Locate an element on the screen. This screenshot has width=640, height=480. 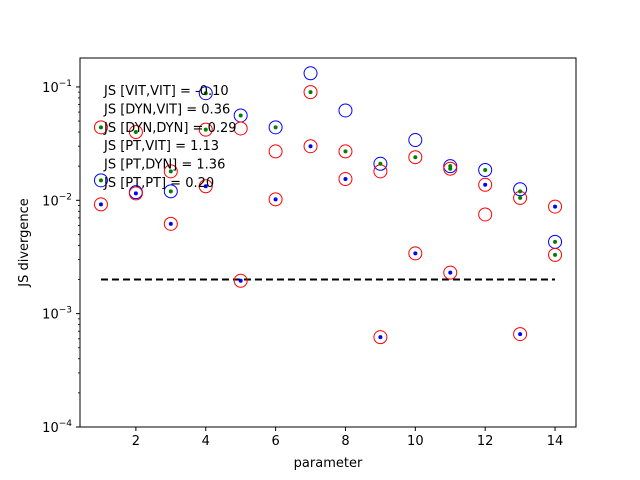
x-tick-label: 4 is located at coordinates (206, 441).